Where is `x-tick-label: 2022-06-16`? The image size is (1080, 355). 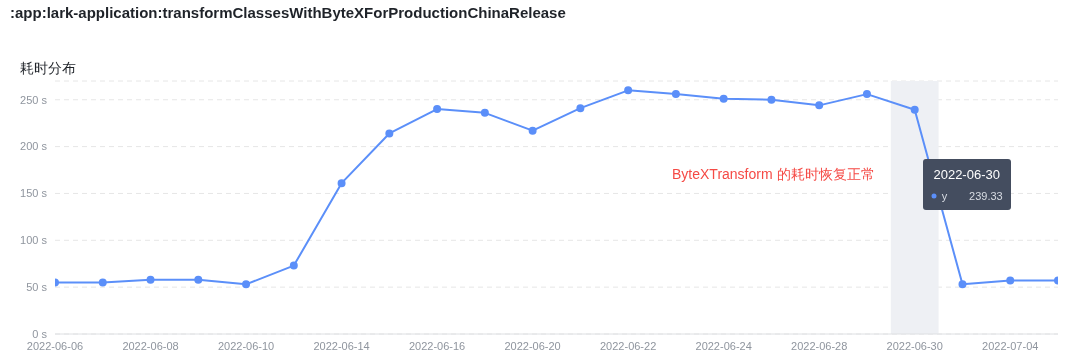
x-tick-label: 2022-06-16 is located at coordinates (437, 345).